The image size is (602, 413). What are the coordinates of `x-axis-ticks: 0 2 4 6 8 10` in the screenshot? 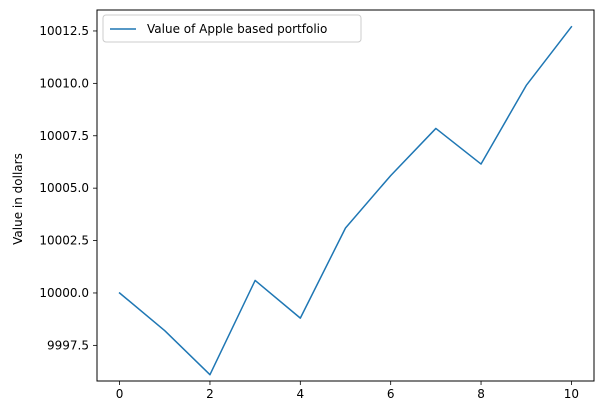 It's located at (347, 391).